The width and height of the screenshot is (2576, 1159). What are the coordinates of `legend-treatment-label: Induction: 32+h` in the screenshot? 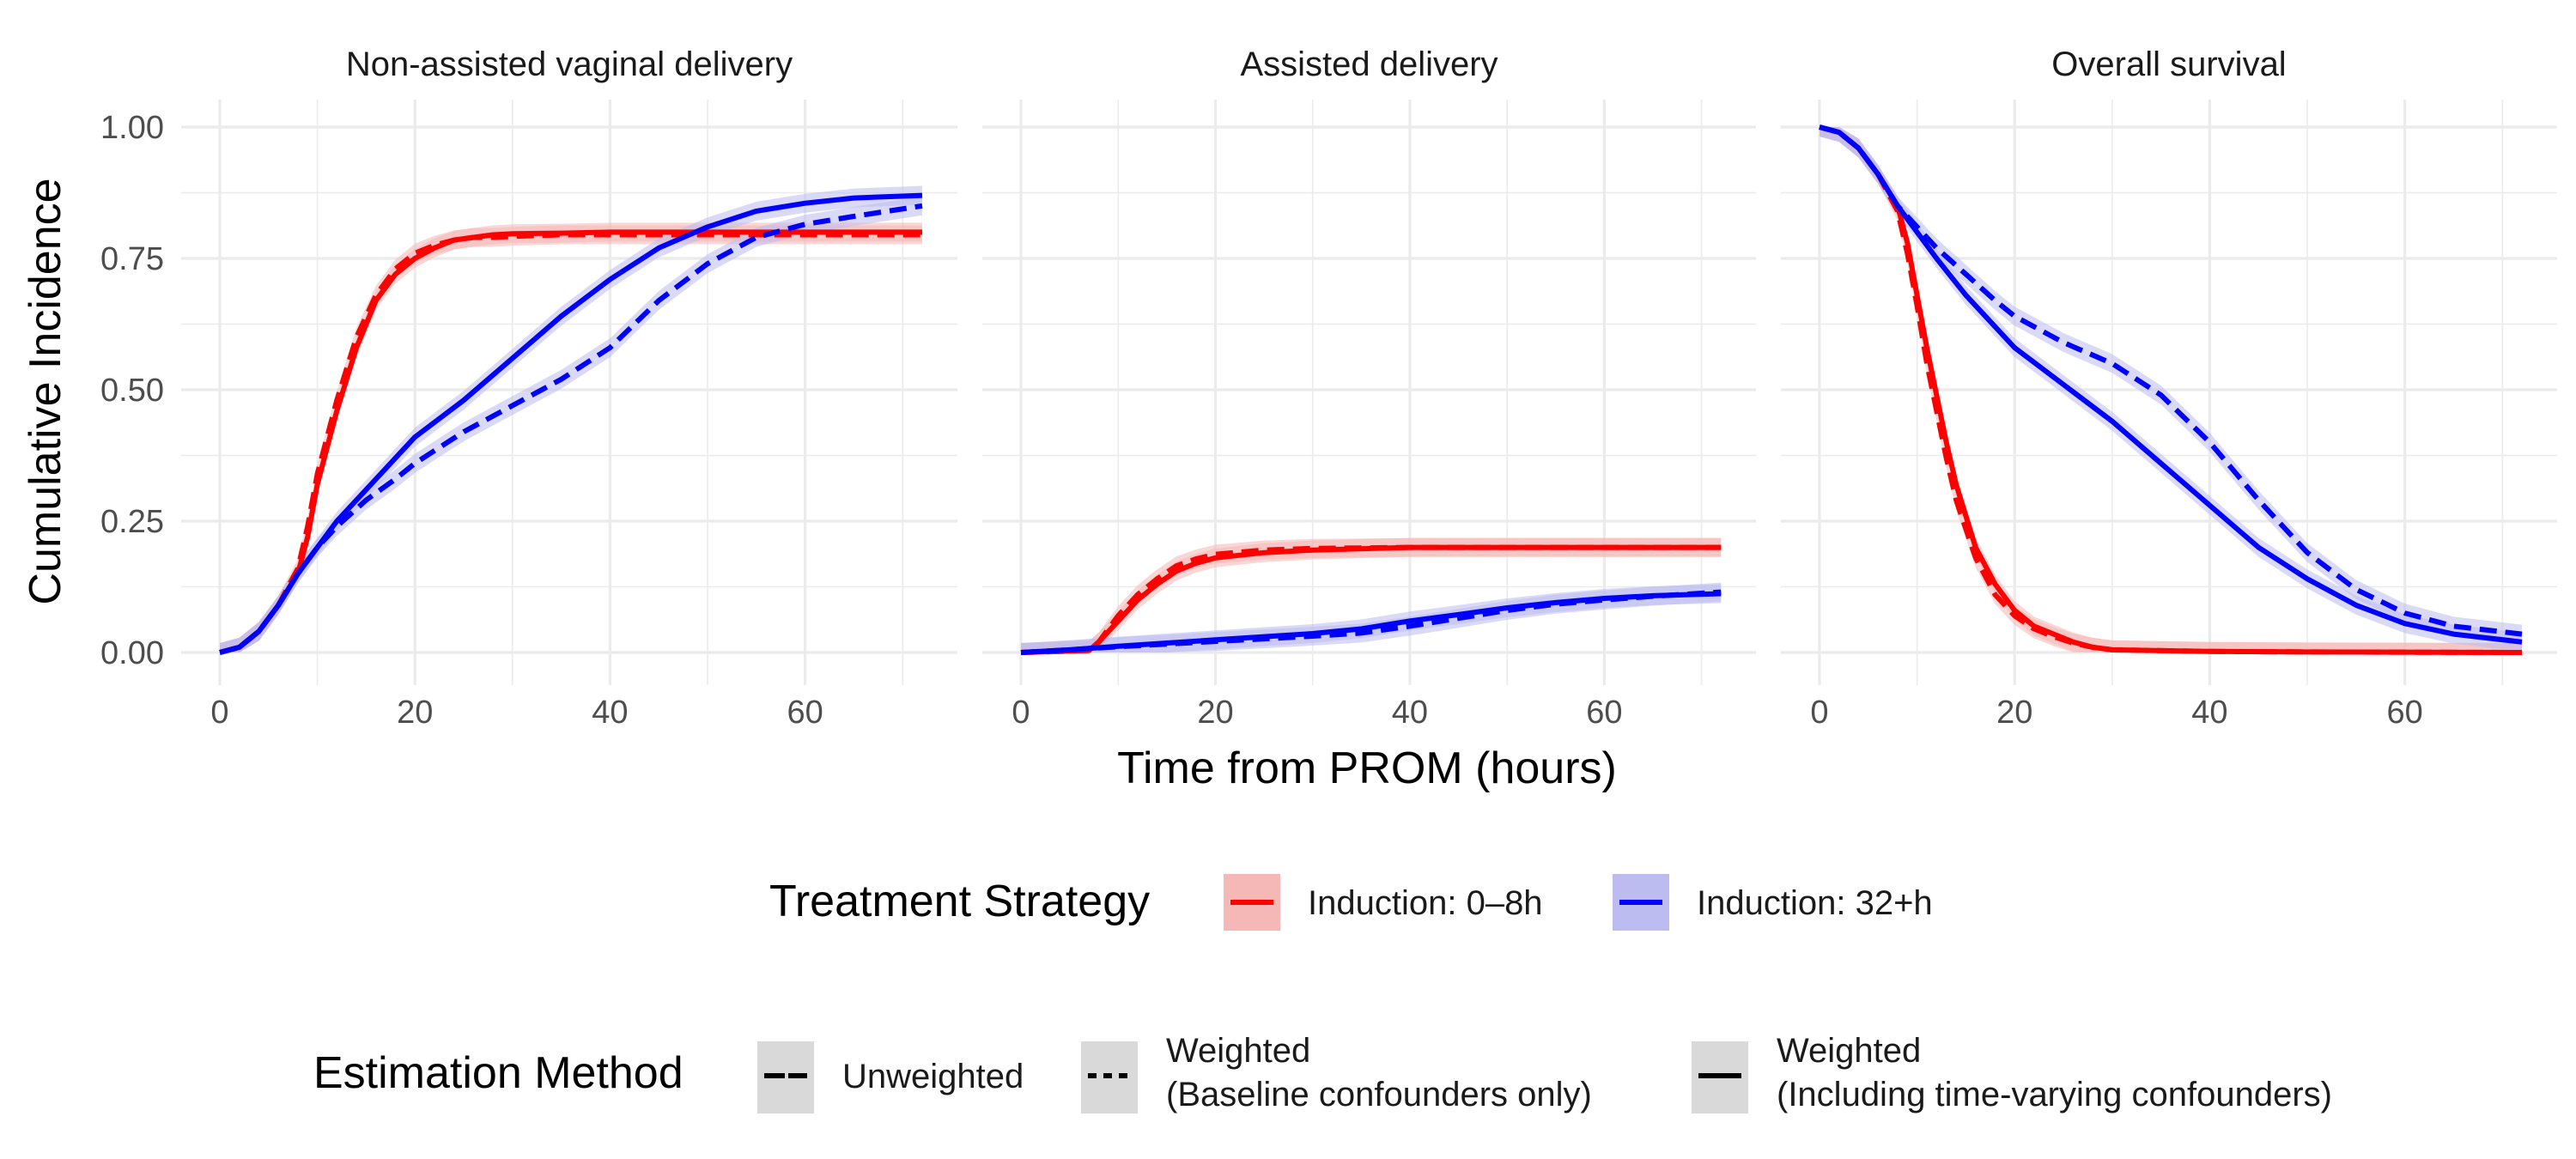 It's located at (1815, 903).